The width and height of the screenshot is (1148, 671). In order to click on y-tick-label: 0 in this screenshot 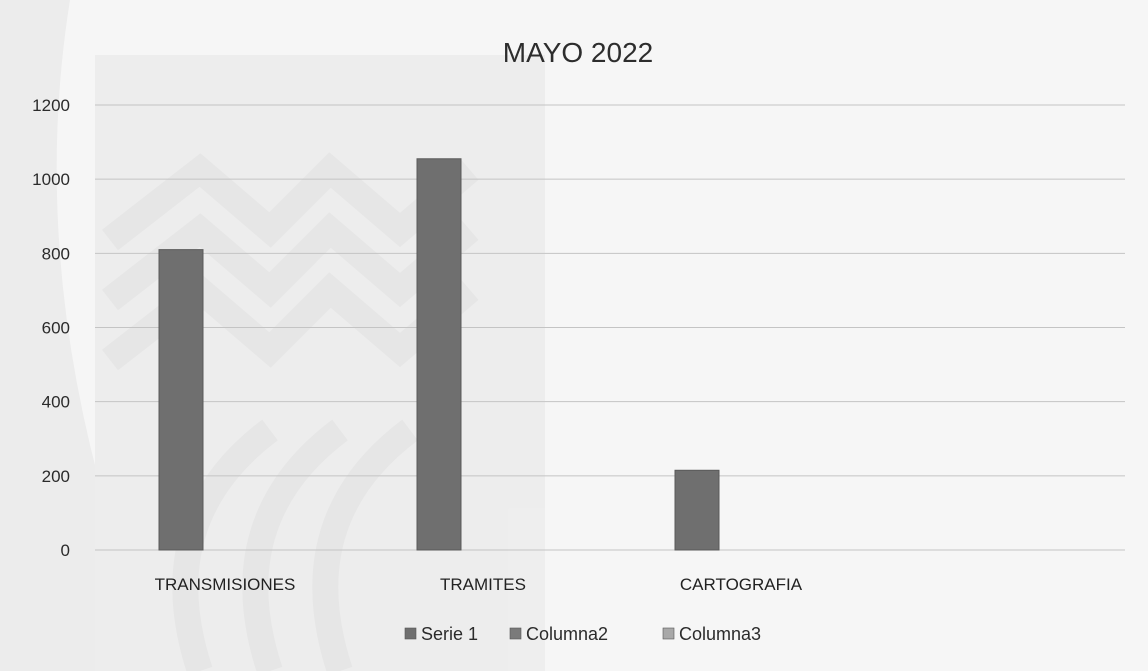, I will do `click(65, 550)`.